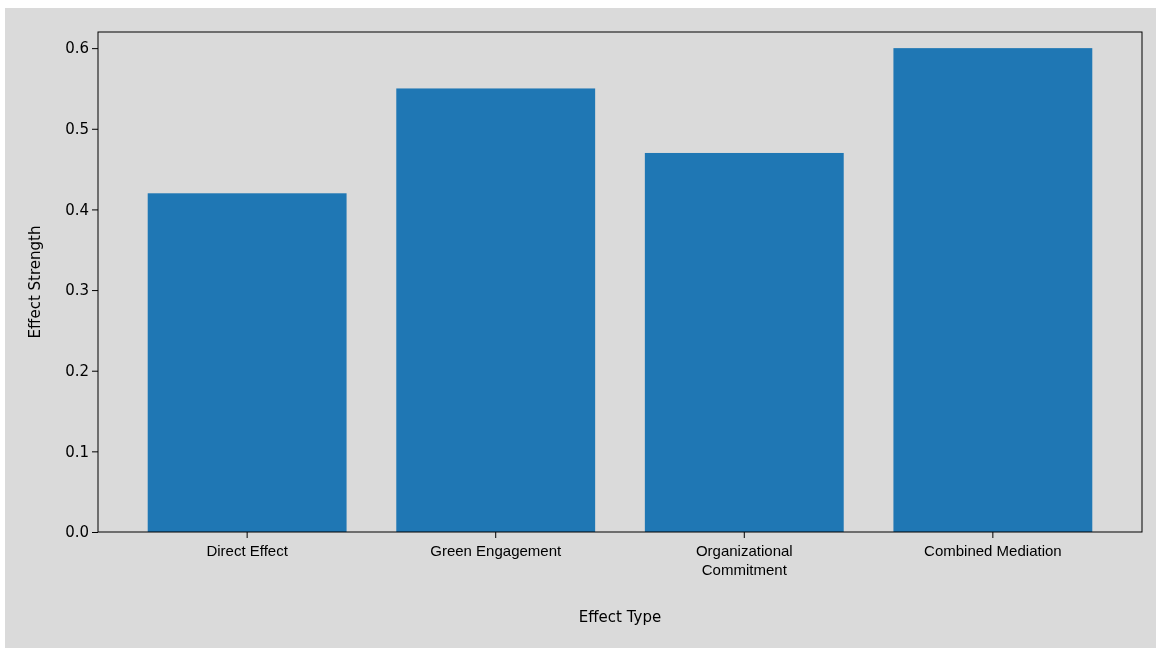 This screenshot has height=648, width=1156. What do you see at coordinates (77, 532) in the screenshot?
I see `y-tick-label: 0.0` at bounding box center [77, 532].